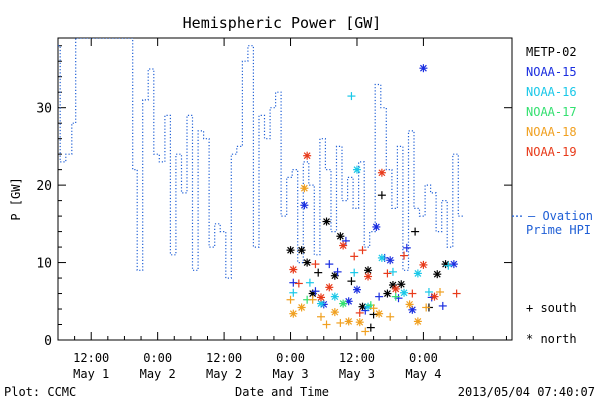  I want to click on x-tick-label-date: May 3, so click(290, 374).